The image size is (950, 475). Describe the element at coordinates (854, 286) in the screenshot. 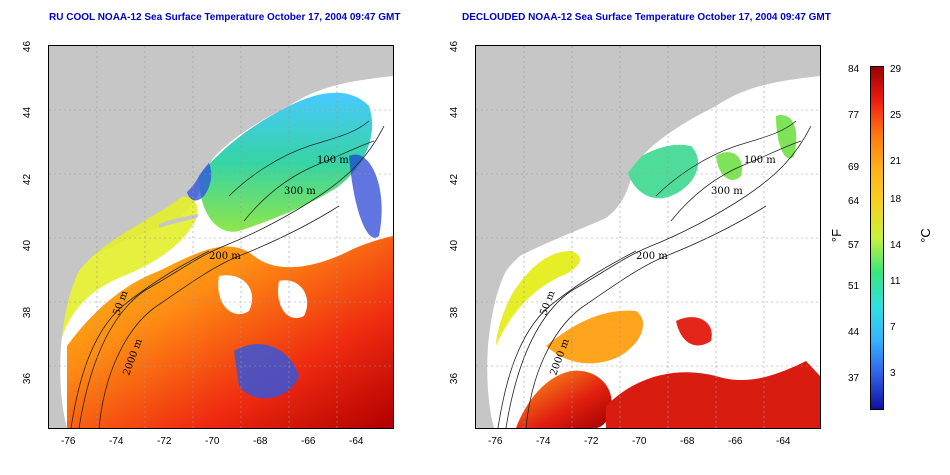

I see `colorbar-f-label: 51` at that location.